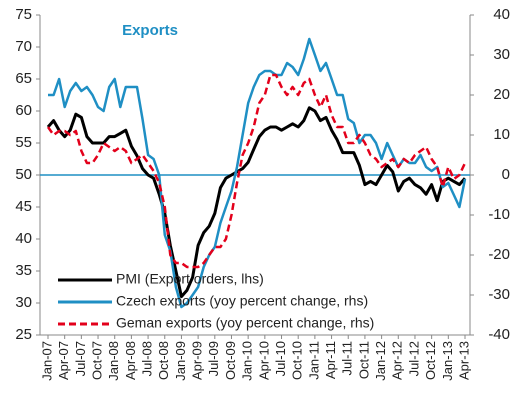 This screenshot has width=512, height=406. What do you see at coordinates (413, 358) in the screenshot?
I see `x-tick-label: Jul-12` at bounding box center [413, 358].